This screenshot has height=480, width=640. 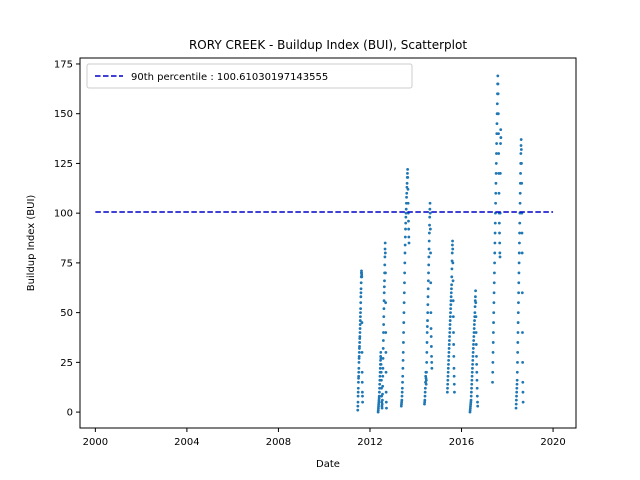 What do you see at coordinates (63, 114) in the screenshot?
I see `y-tick-label: 150` at bounding box center [63, 114].